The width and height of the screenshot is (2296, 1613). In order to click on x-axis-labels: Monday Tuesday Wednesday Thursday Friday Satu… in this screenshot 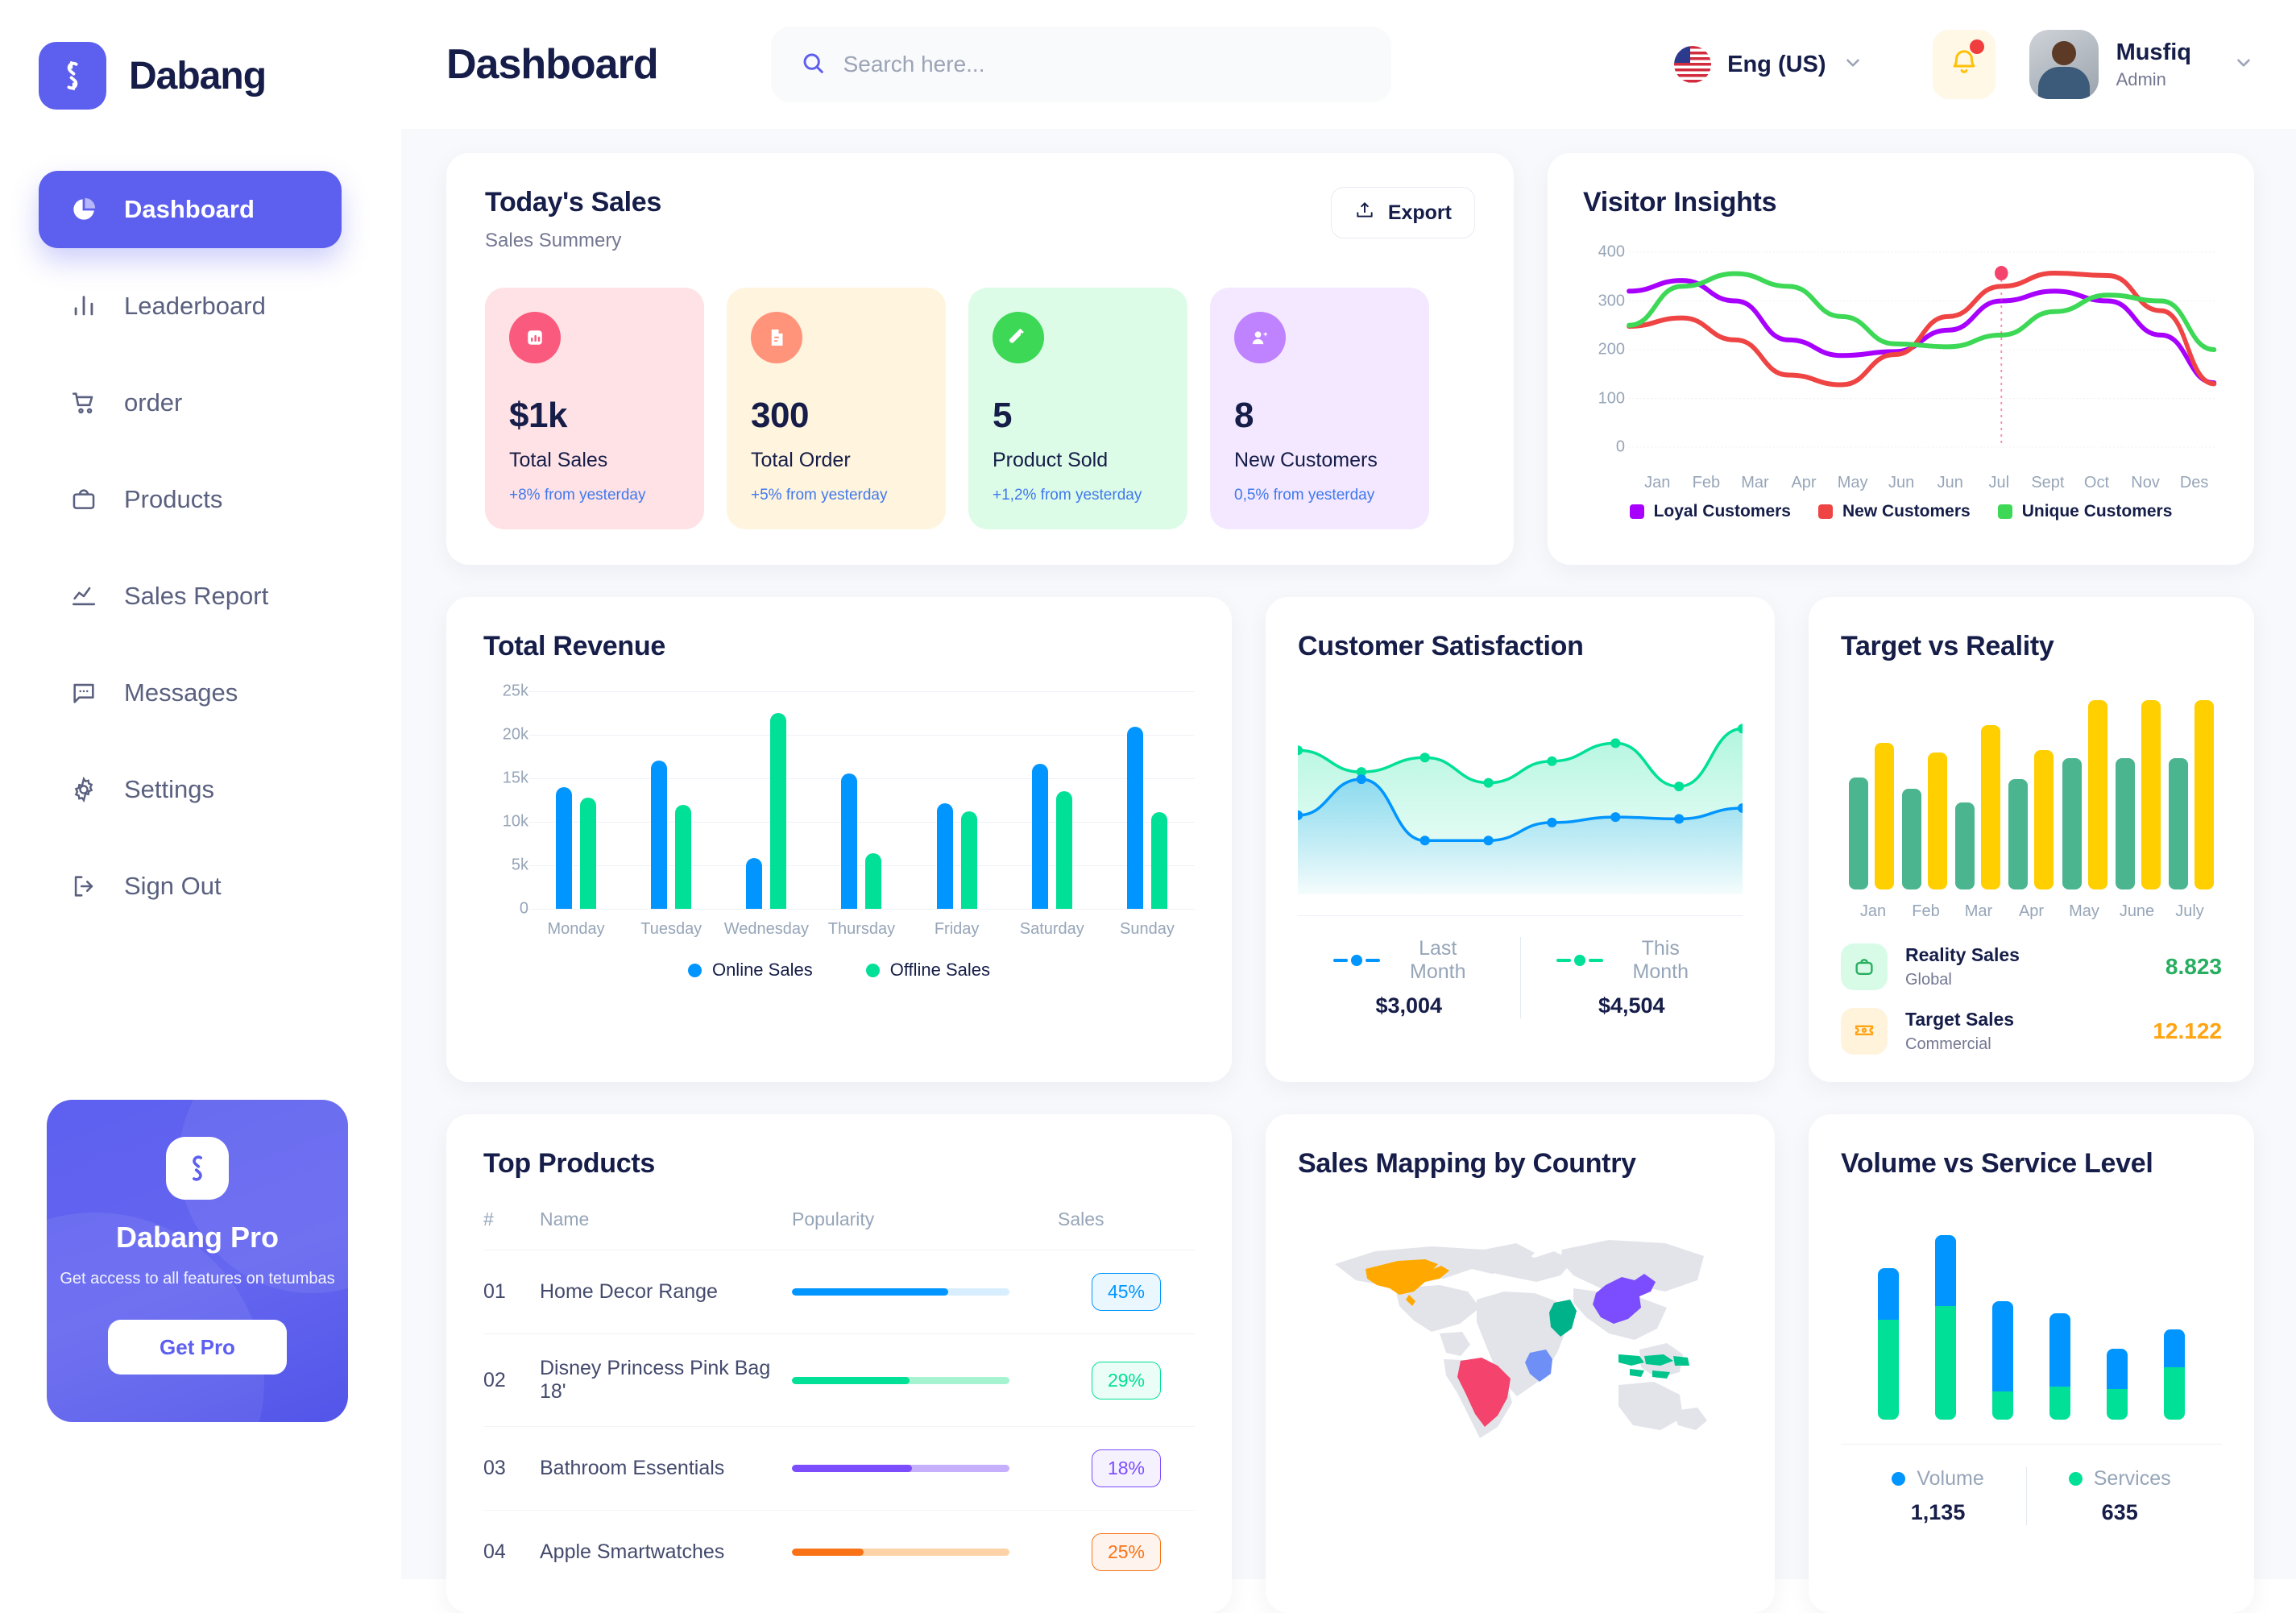, I will do `click(862, 929)`.